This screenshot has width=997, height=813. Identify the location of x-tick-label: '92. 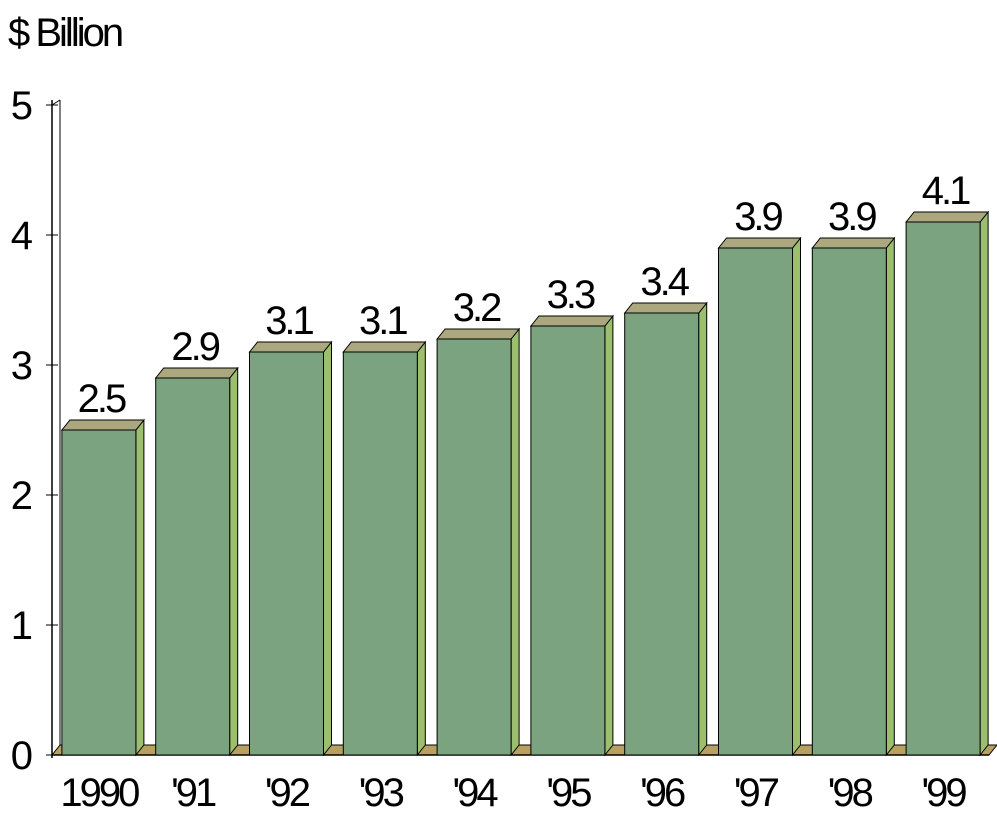
(287, 792).